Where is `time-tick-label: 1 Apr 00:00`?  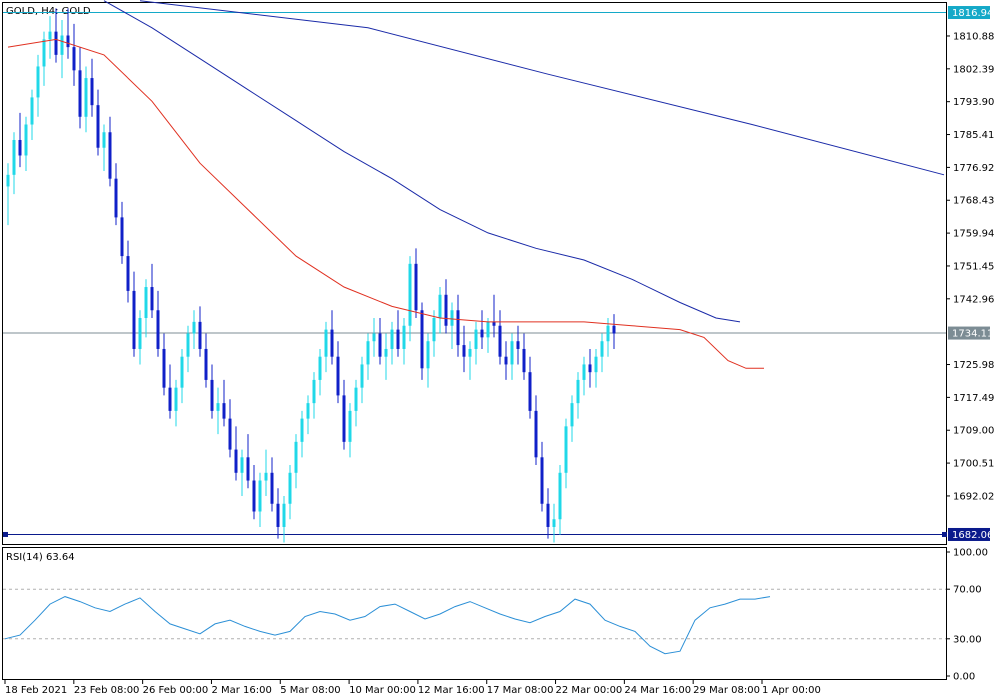 time-tick-label: 1 Apr 00:00 is located at coordinates (791, 690).